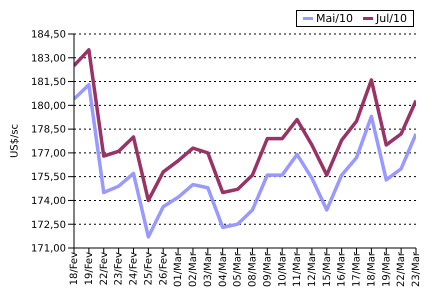 The width and height of the screenshot is (430, 306). What do you see at coordinates (178, 269) in the screenshot?
I see `x-tick-label: 01/Mar` at bounding box center [178, 269].